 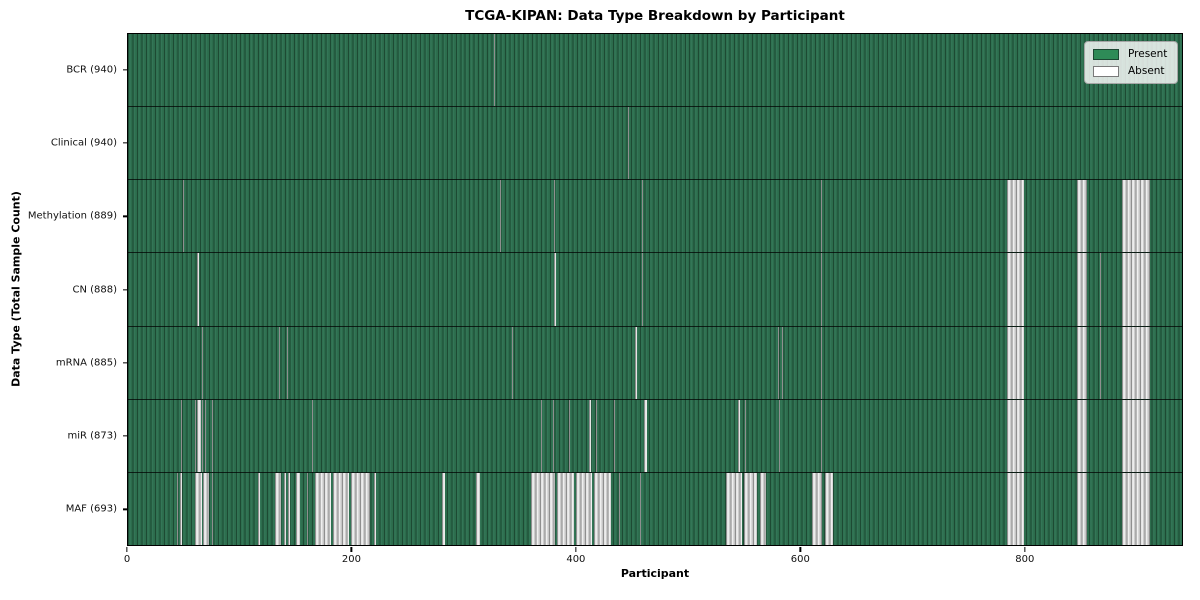 I want to click on y-tick-label: miR (873), so click(x=92, y=436).